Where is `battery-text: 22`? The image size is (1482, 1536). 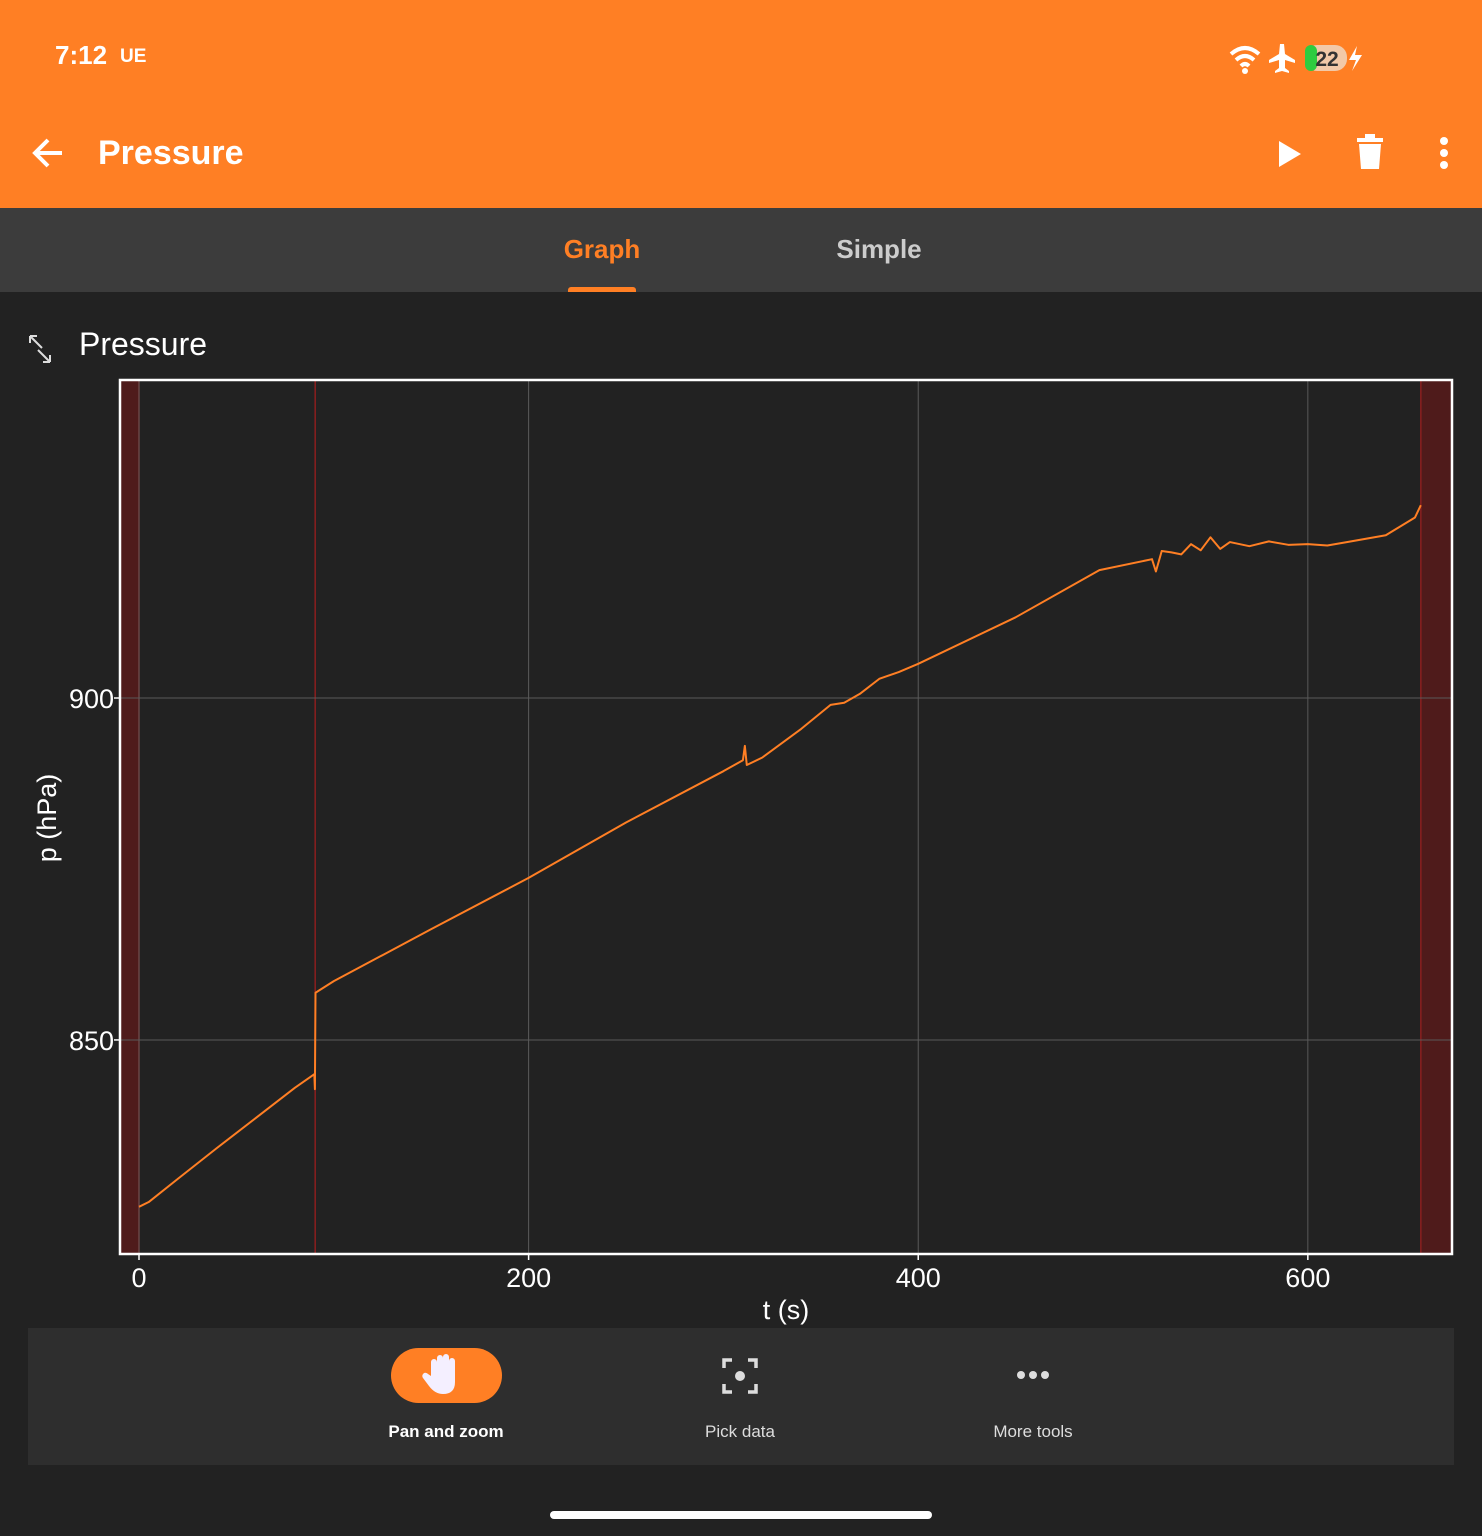 battery-text: 22 is located at coordinates (1326, 59).